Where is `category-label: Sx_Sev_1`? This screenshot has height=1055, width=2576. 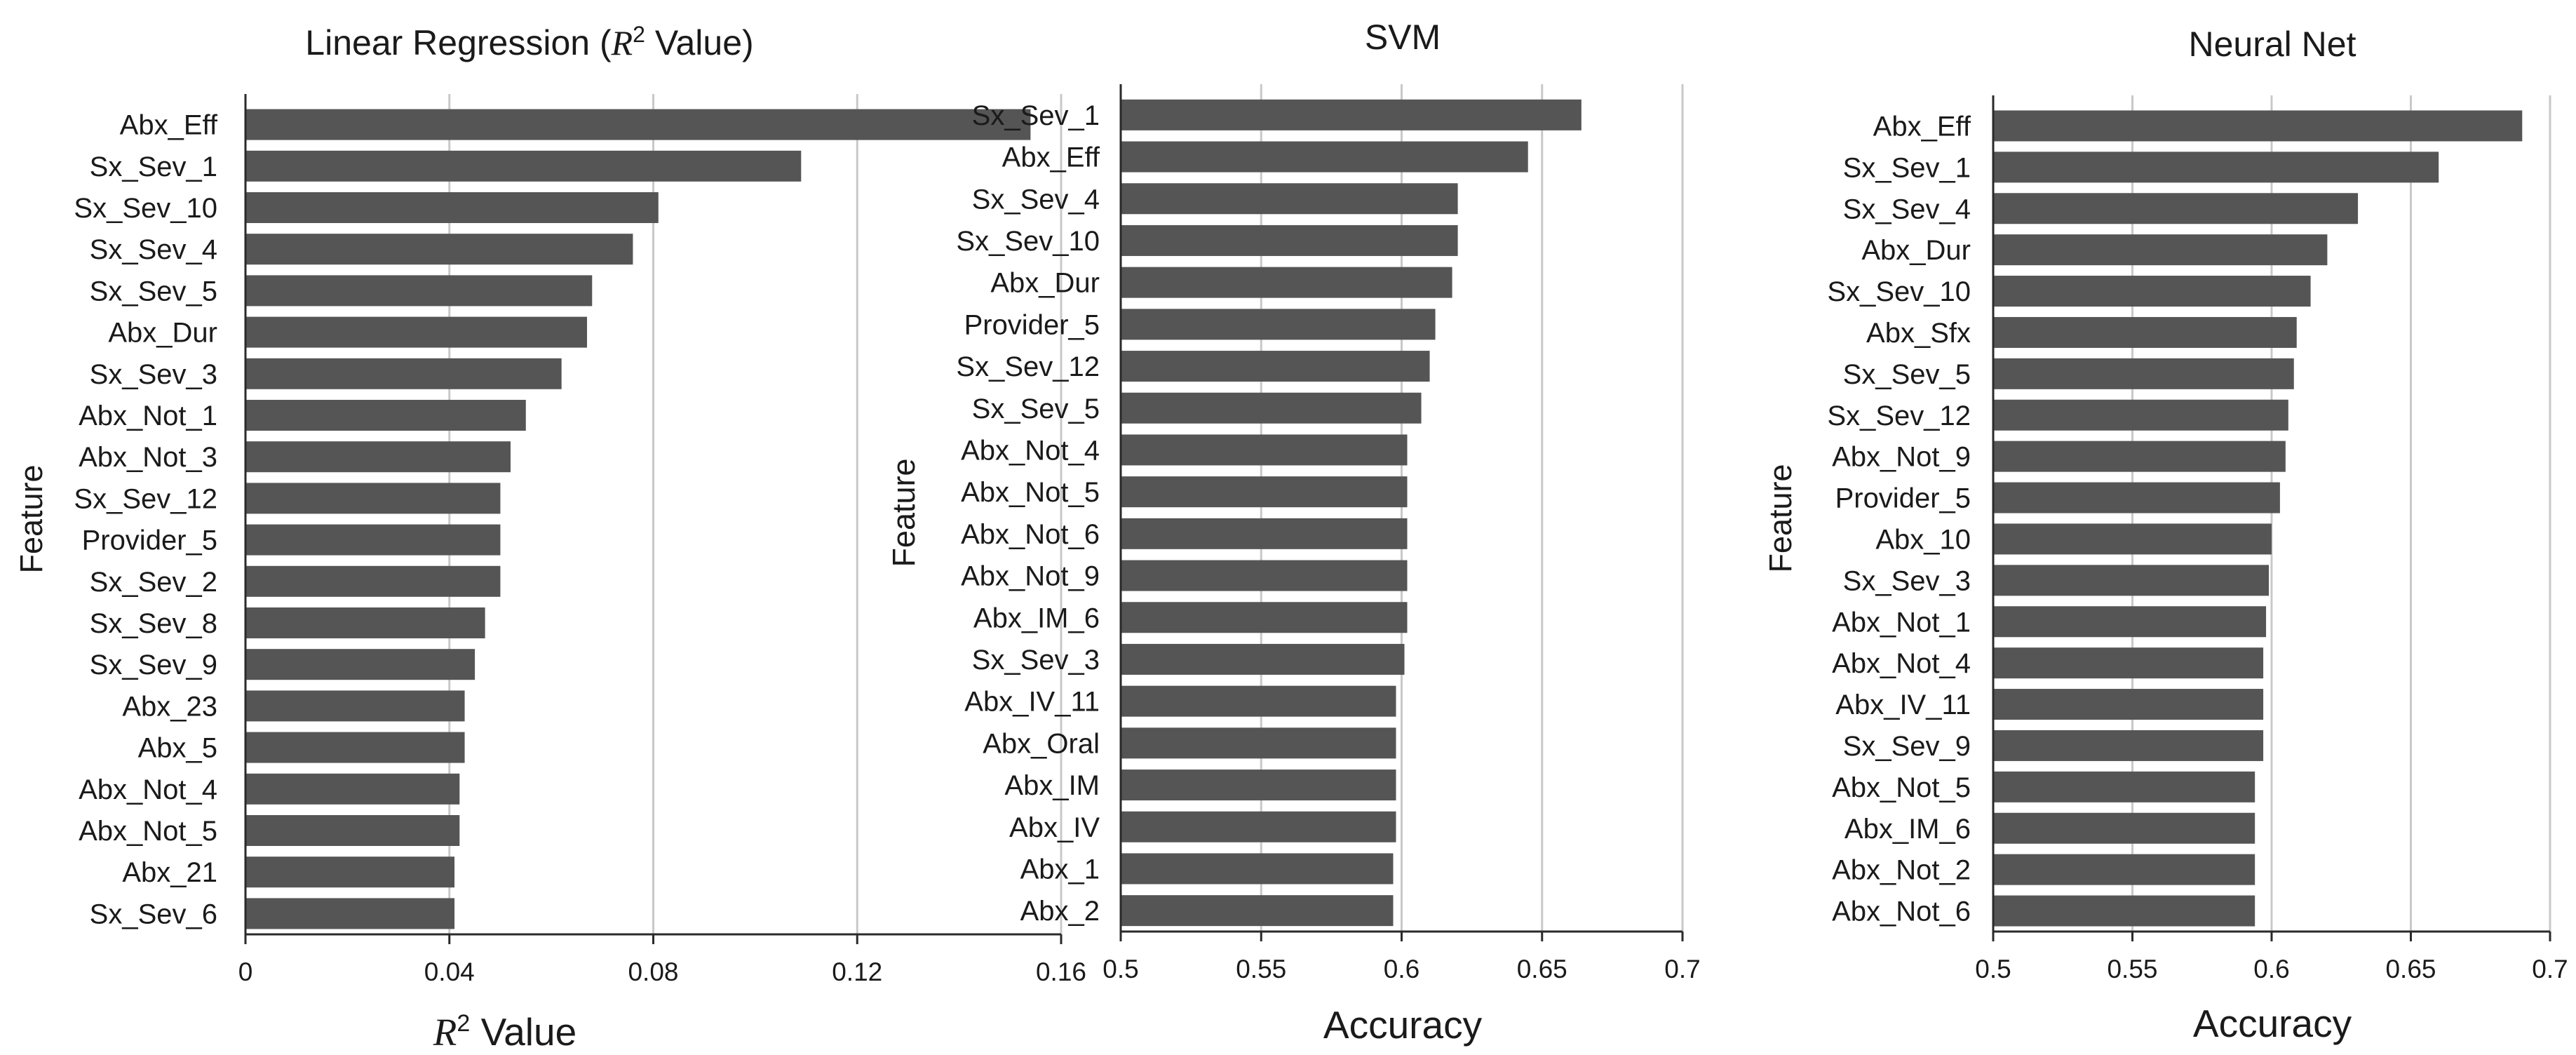 category-label: Sx_Sev_1 is located at coordinates (153, 167).